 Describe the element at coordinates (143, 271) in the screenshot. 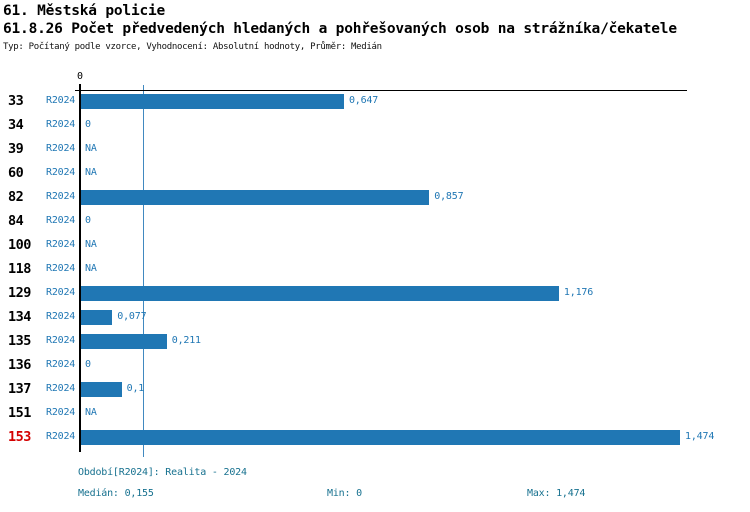

I see `median-gridline` at that location.